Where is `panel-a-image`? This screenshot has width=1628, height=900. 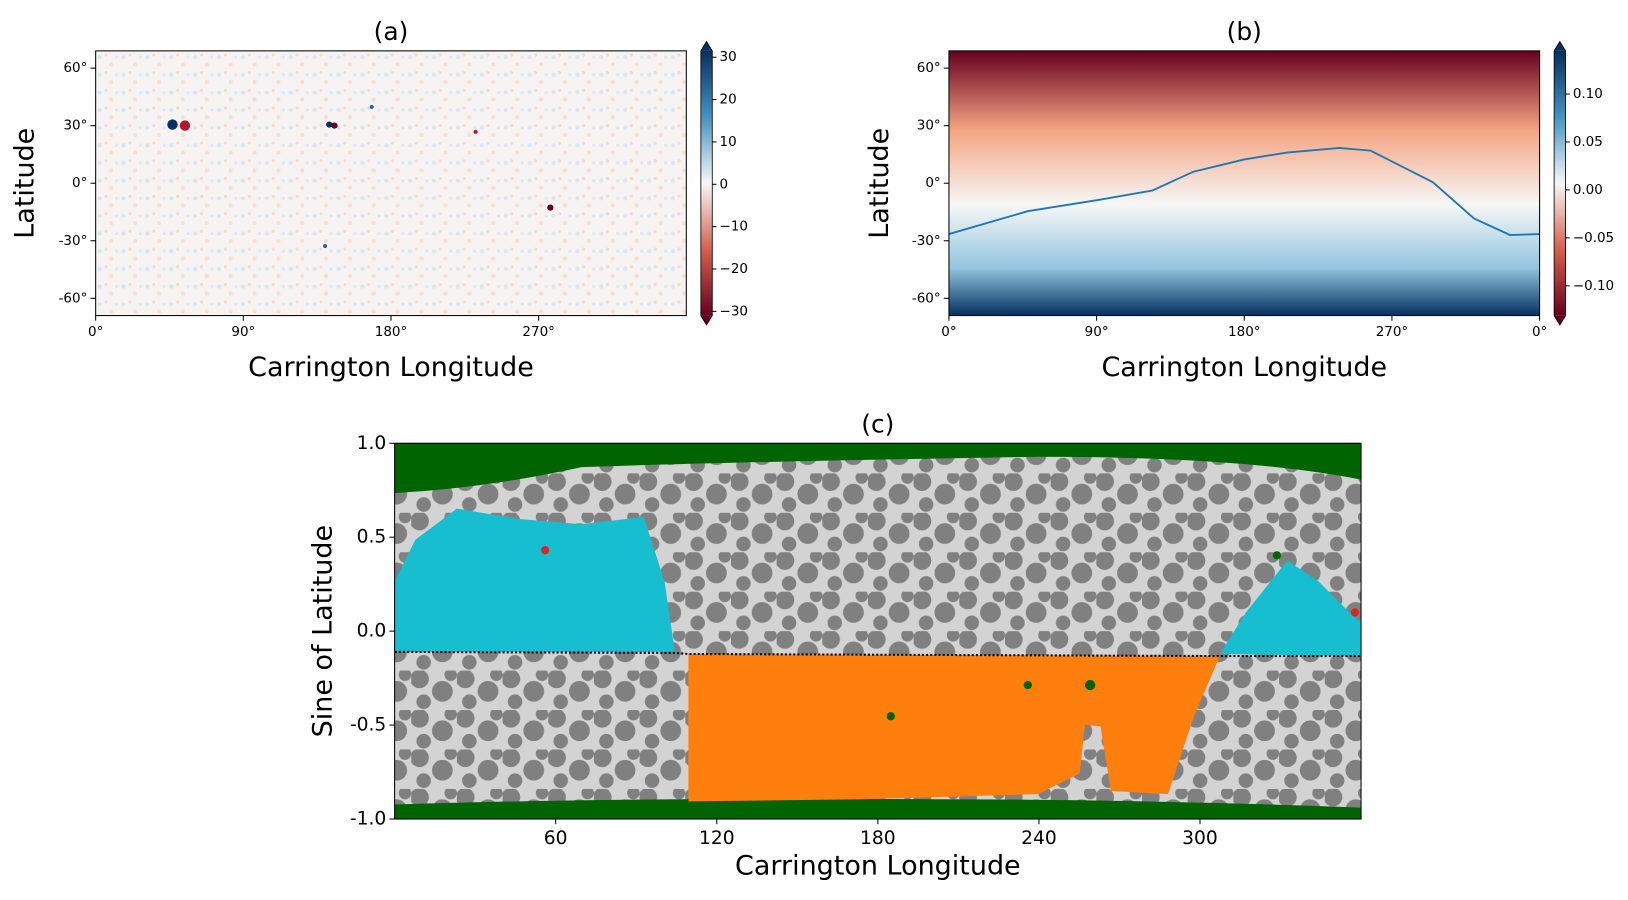
panel-a-image is located at coordinates (391, 183).